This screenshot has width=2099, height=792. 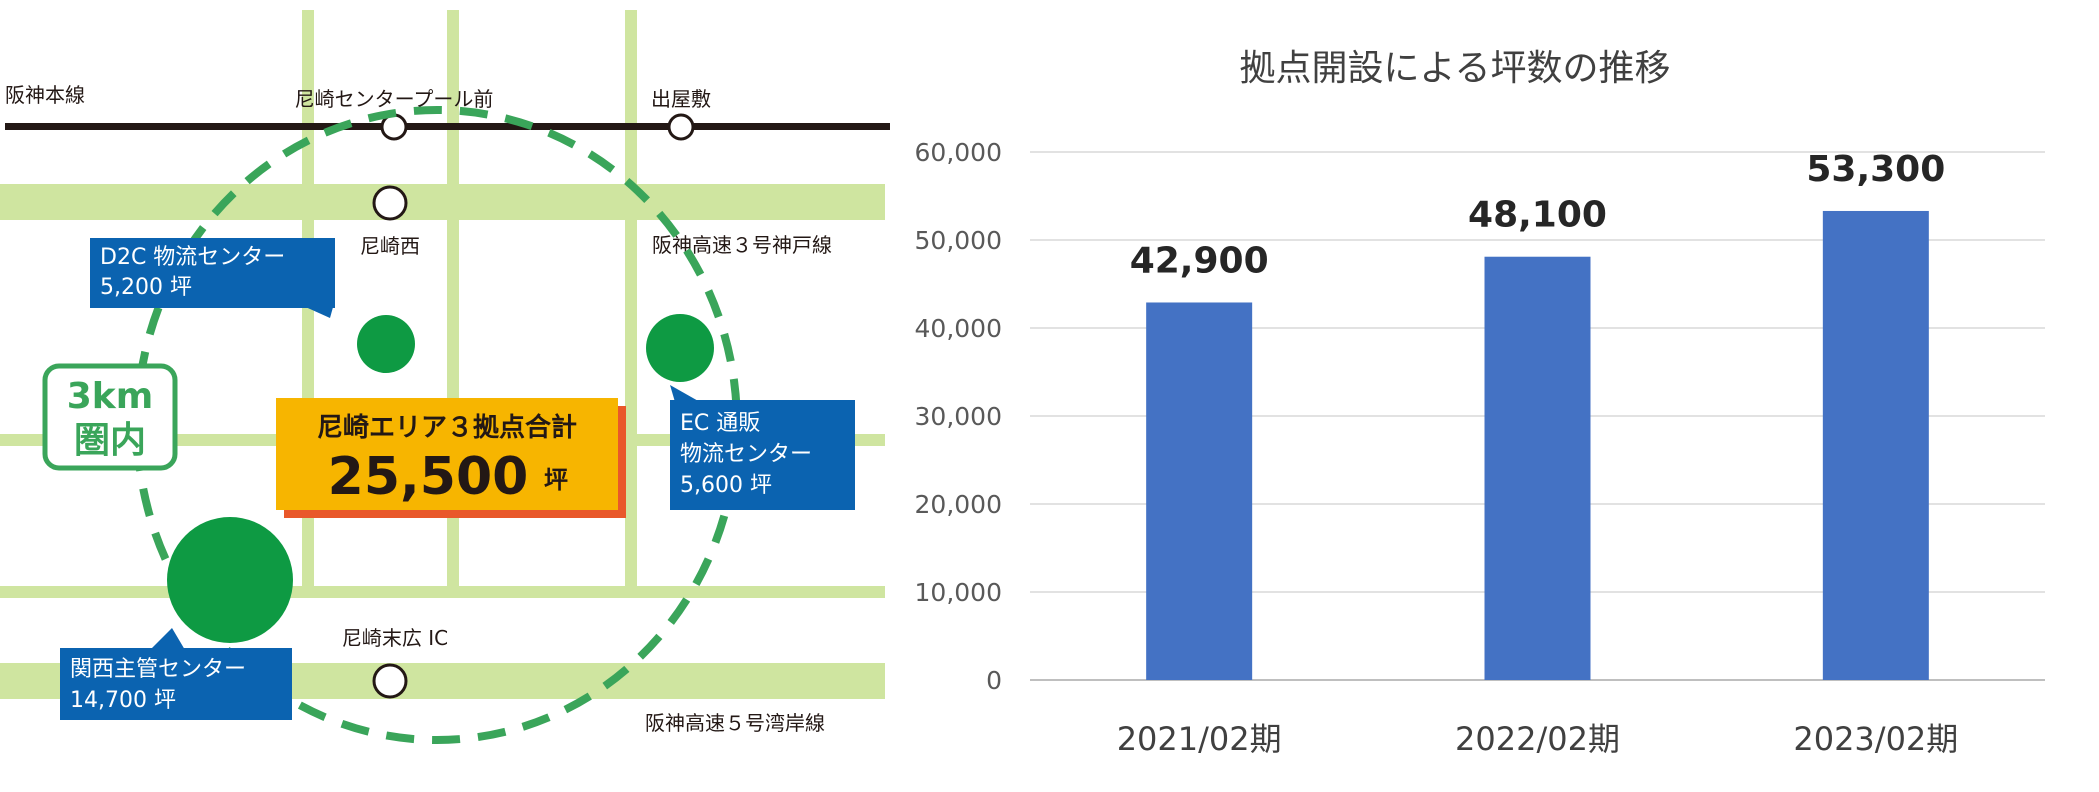 What do you see at coordinates (1199, 260) in the screenshot?
I see `bar-value-label: 42,900` at bounding box center [1199, 260].